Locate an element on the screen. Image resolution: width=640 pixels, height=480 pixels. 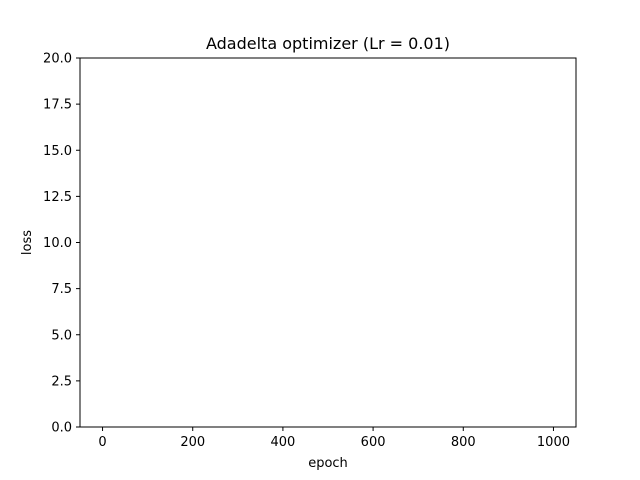
x-tick-label: 200 is located at coordinates (192, 442).